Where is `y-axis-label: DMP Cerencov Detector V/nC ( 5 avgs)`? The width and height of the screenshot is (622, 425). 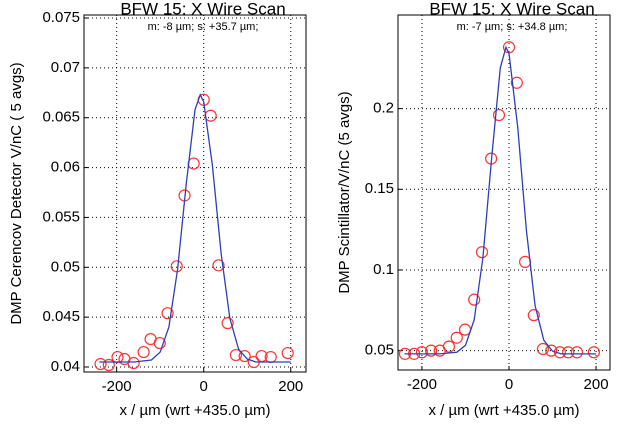 y-axis-label: DMP Cerencov Detector V/nC ( 5 avgs) is located at coordinates (16, 193).